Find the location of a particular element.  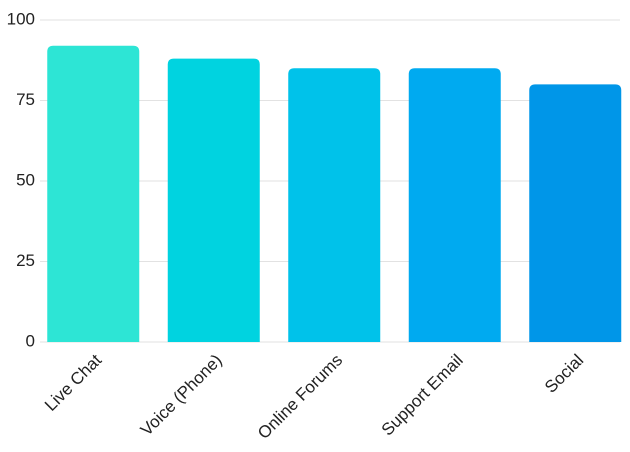

x-tick-label: Social is located at coordinates (564, 374).